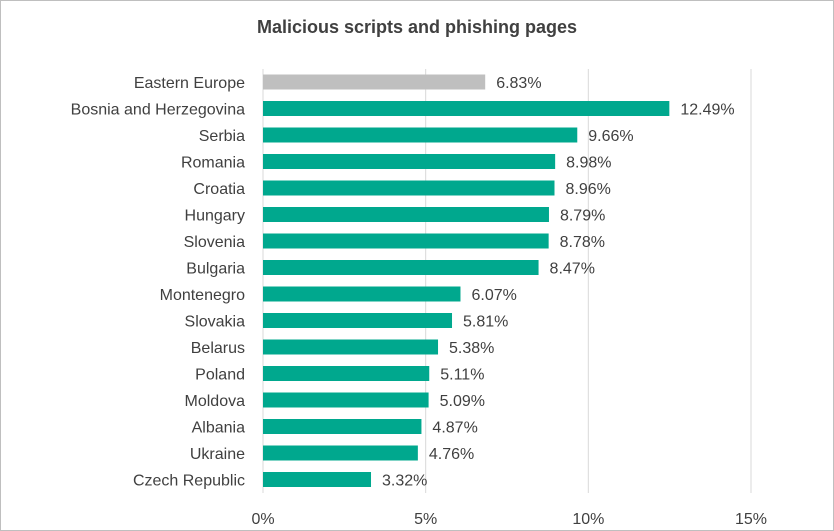 The image size is (834, 531). I want to click on value-label: 5.38%, so click(471, 348).